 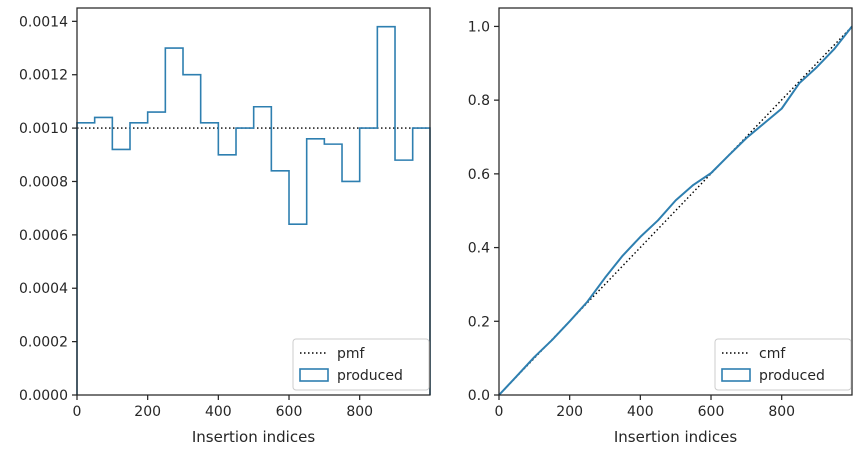 I want to click on y-tick-label: 0.6, so click(x=479, y=175).